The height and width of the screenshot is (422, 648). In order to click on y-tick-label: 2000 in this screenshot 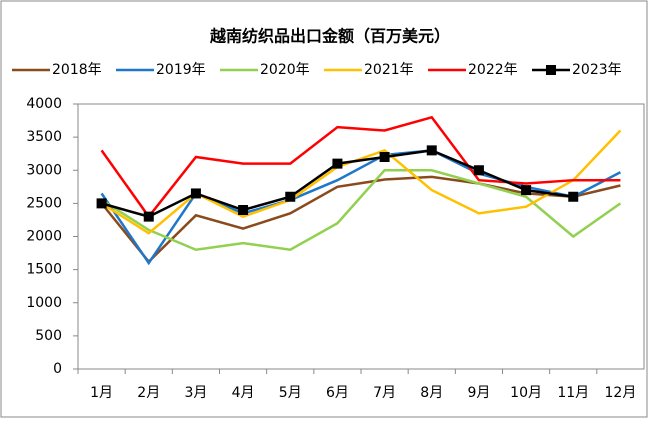, I will do `click(44, 237)`.